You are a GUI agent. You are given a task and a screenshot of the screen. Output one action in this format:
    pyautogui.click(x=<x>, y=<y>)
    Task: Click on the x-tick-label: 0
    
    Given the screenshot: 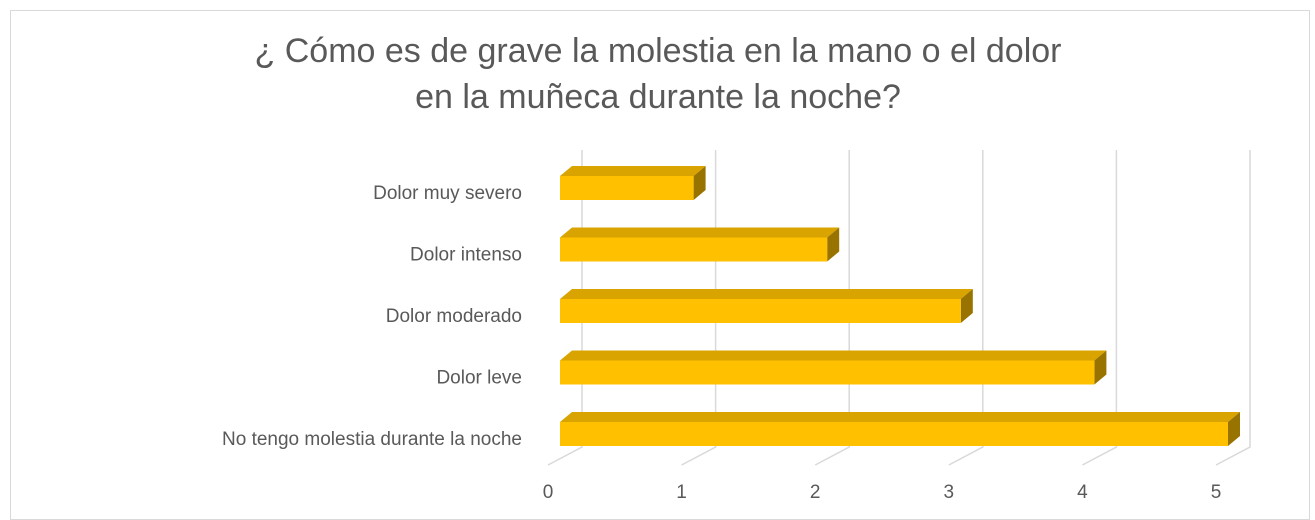 What is the action you would take?
    pyautogui.click(x=548, y=492)
    